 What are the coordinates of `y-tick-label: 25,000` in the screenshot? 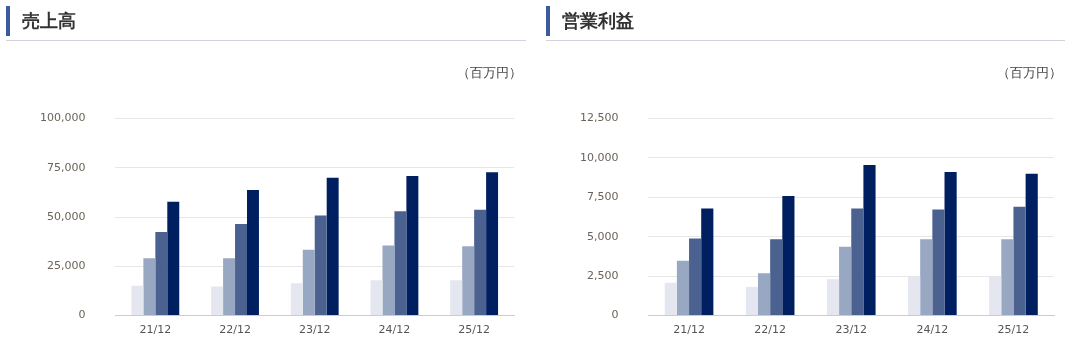 It's located at (66, 266).